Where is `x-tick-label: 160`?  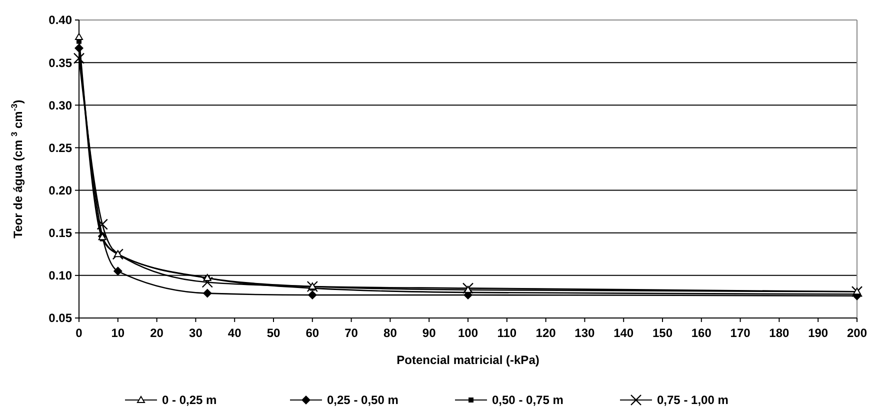 x-tick-label: 160 is located at coordinates (701, 333).